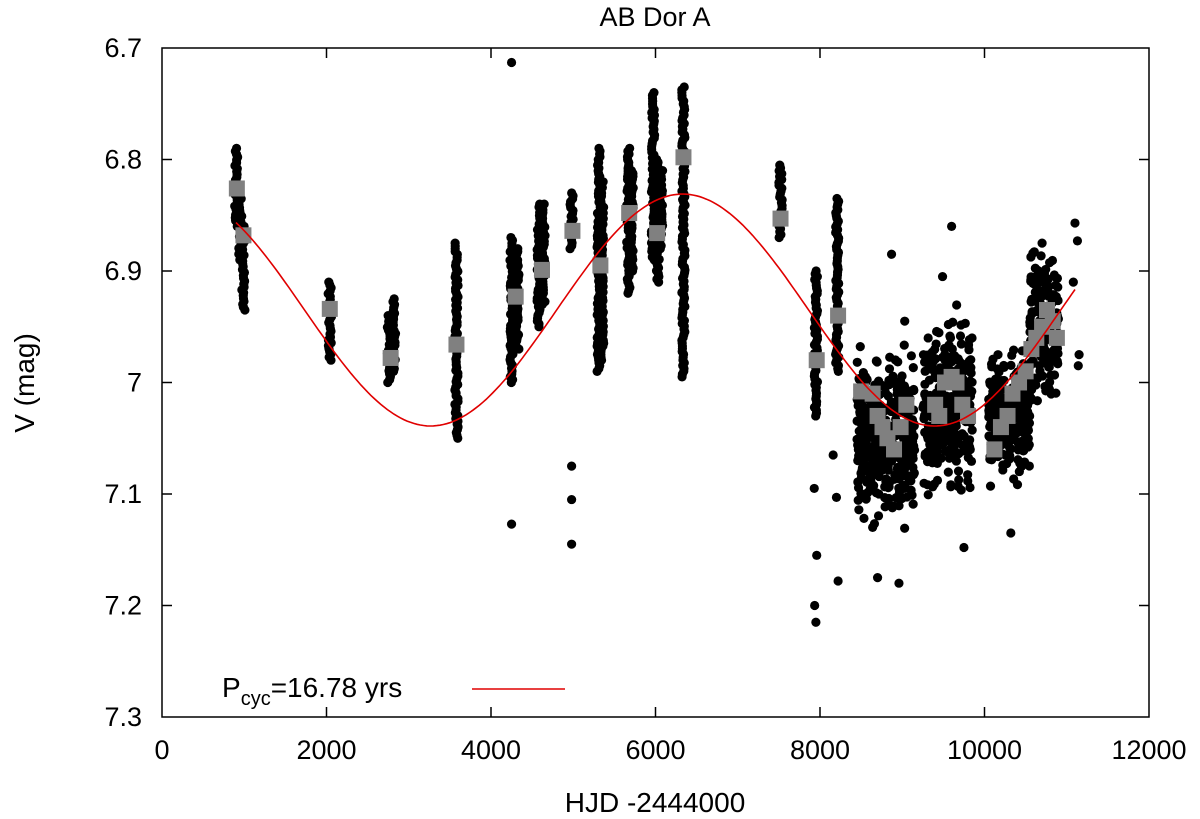 The image size is (1200, 819). Describe the element at coordinates (655, 750) in the screenshot. I see `x-tick-label: 6000` at that location.